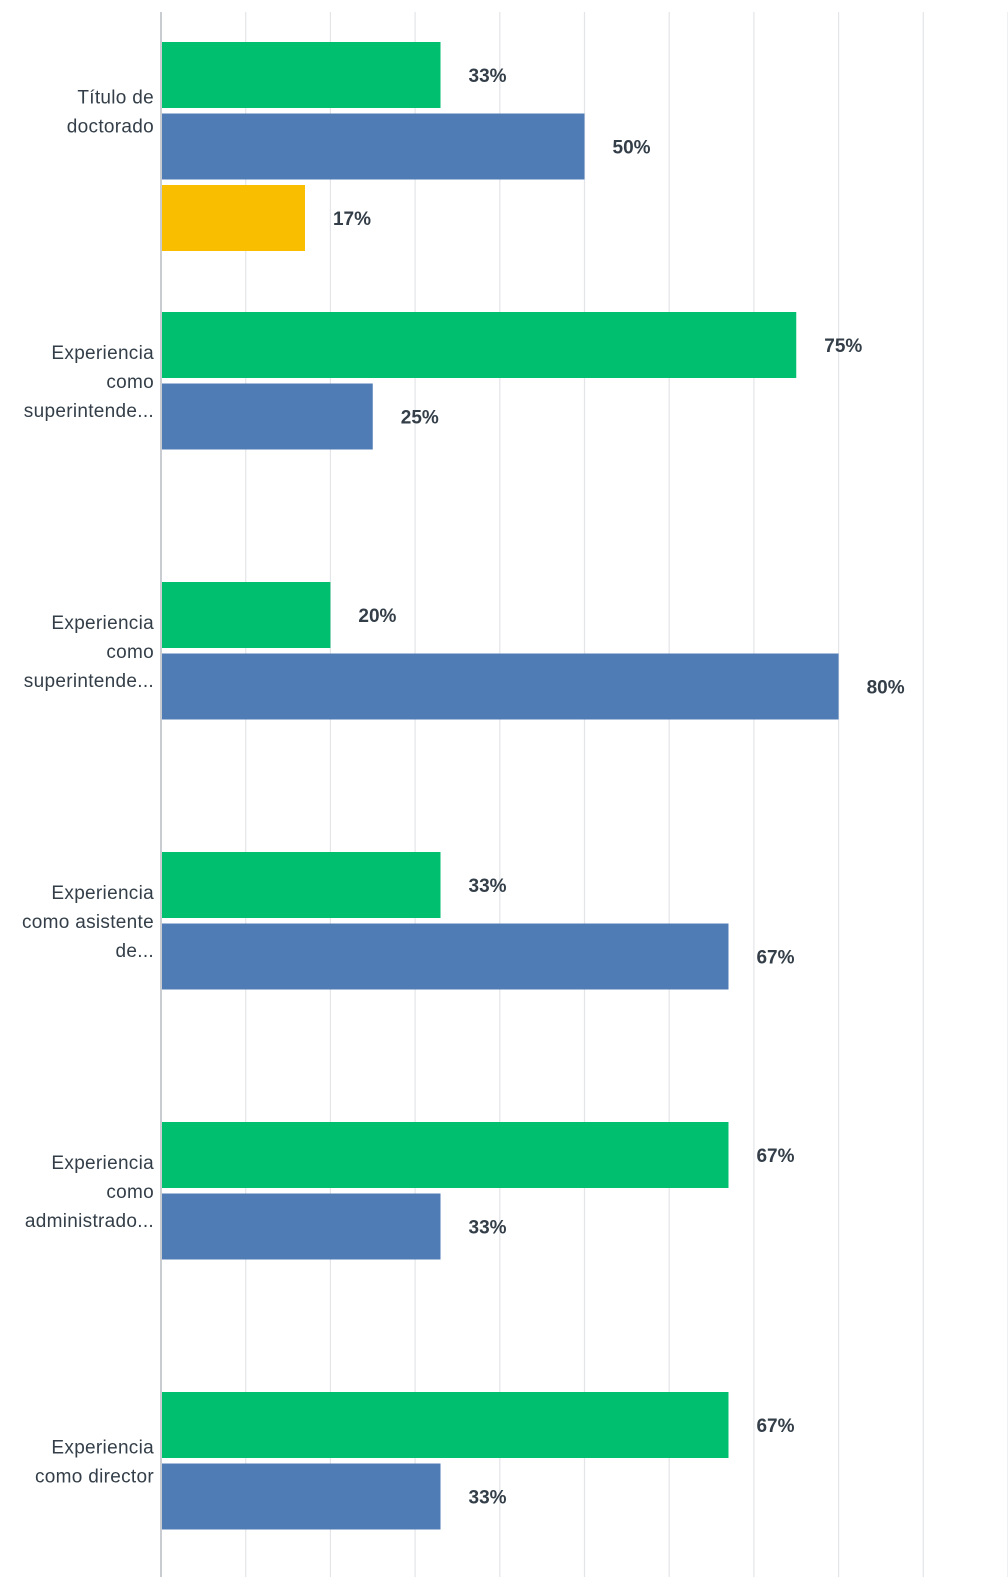 The image size is (1008, 1577). What do you see at coordinates (775, 1156) in the screenshot?
I see `value-label-4-0: 67%` at bounding box center [775, 1156].